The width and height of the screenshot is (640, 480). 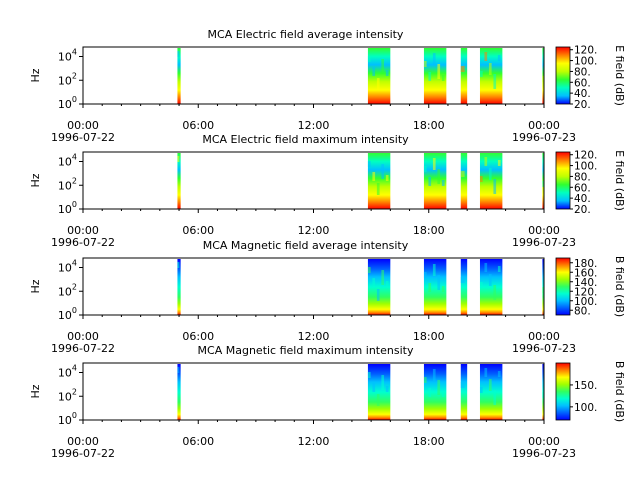 What do you see at coordinates (585, 273) in the screenshot?
I see `colorbar-tick-label: 160.` at bounding box center [585, 273].